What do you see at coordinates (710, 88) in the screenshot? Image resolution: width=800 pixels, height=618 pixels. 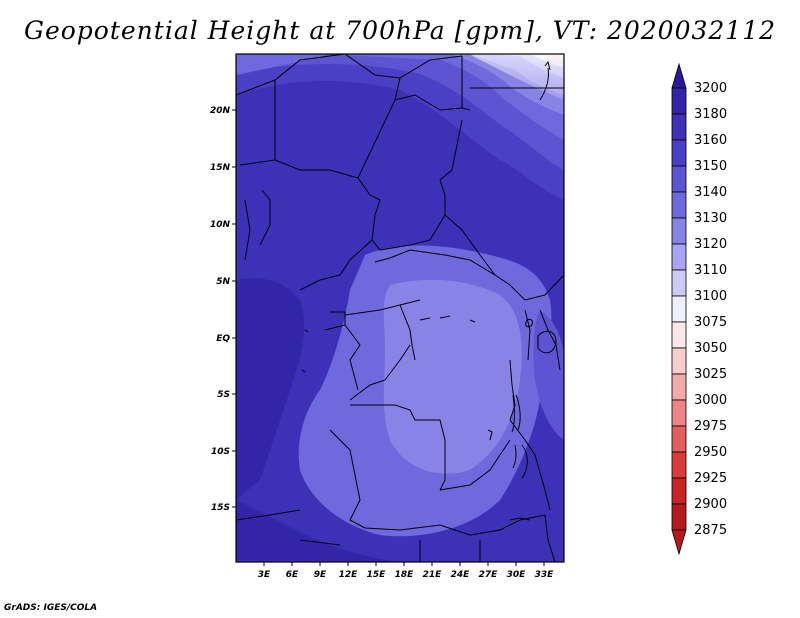 I see `legend-level-label: 3200` at bounding box center [710, 88].